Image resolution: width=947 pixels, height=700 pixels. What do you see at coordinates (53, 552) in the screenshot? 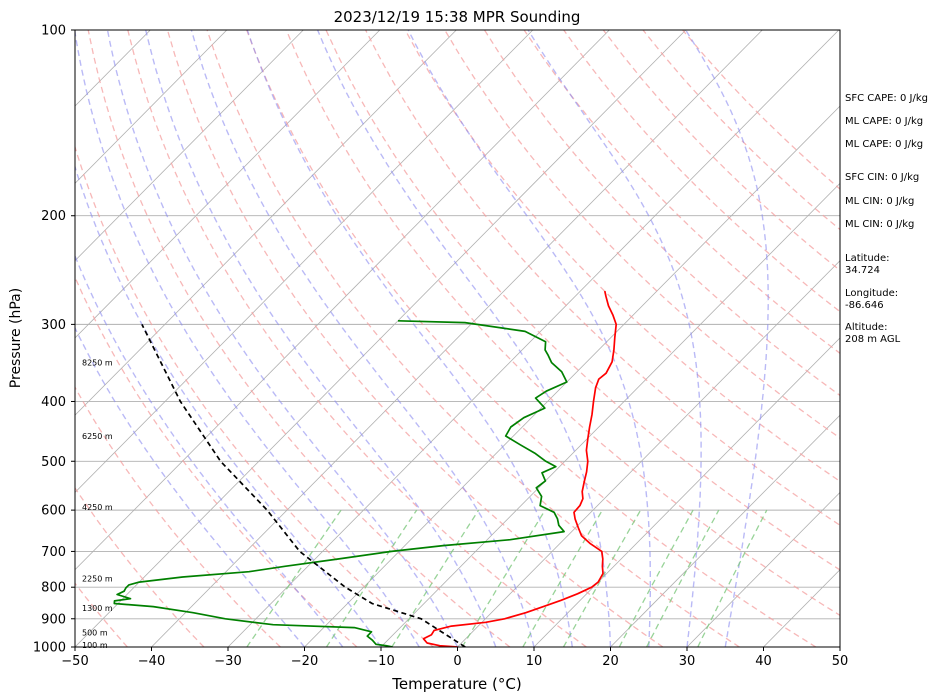
I see `y-tick-label: 700` at bounding box center [53, 552].